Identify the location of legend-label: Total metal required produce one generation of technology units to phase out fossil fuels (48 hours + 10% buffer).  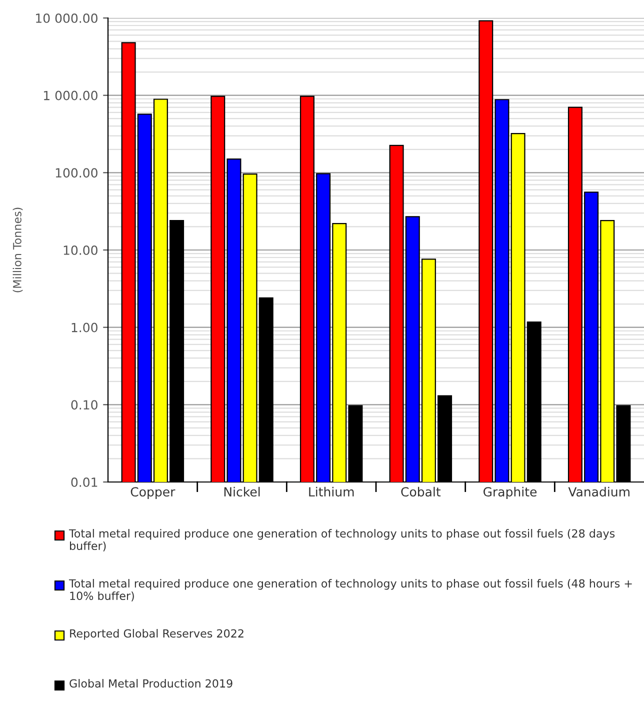
(350, 590).